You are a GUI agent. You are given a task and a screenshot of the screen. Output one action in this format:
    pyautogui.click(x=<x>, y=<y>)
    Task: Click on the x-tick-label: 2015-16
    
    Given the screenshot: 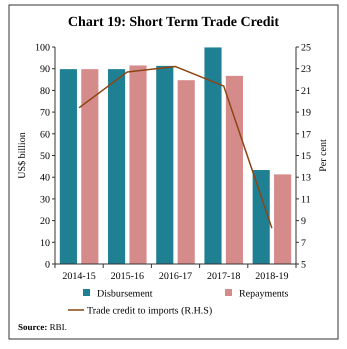 What is the action you would take?
    pyautogui.click(x=127, y=276)
    